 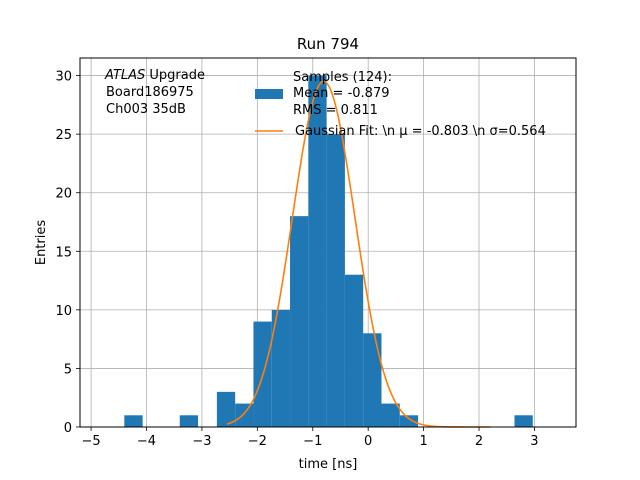 What do you see at coordinates (312, 441) in the screenshot?
I see `x-tick-label: −1` at bounding box center [312, 441].